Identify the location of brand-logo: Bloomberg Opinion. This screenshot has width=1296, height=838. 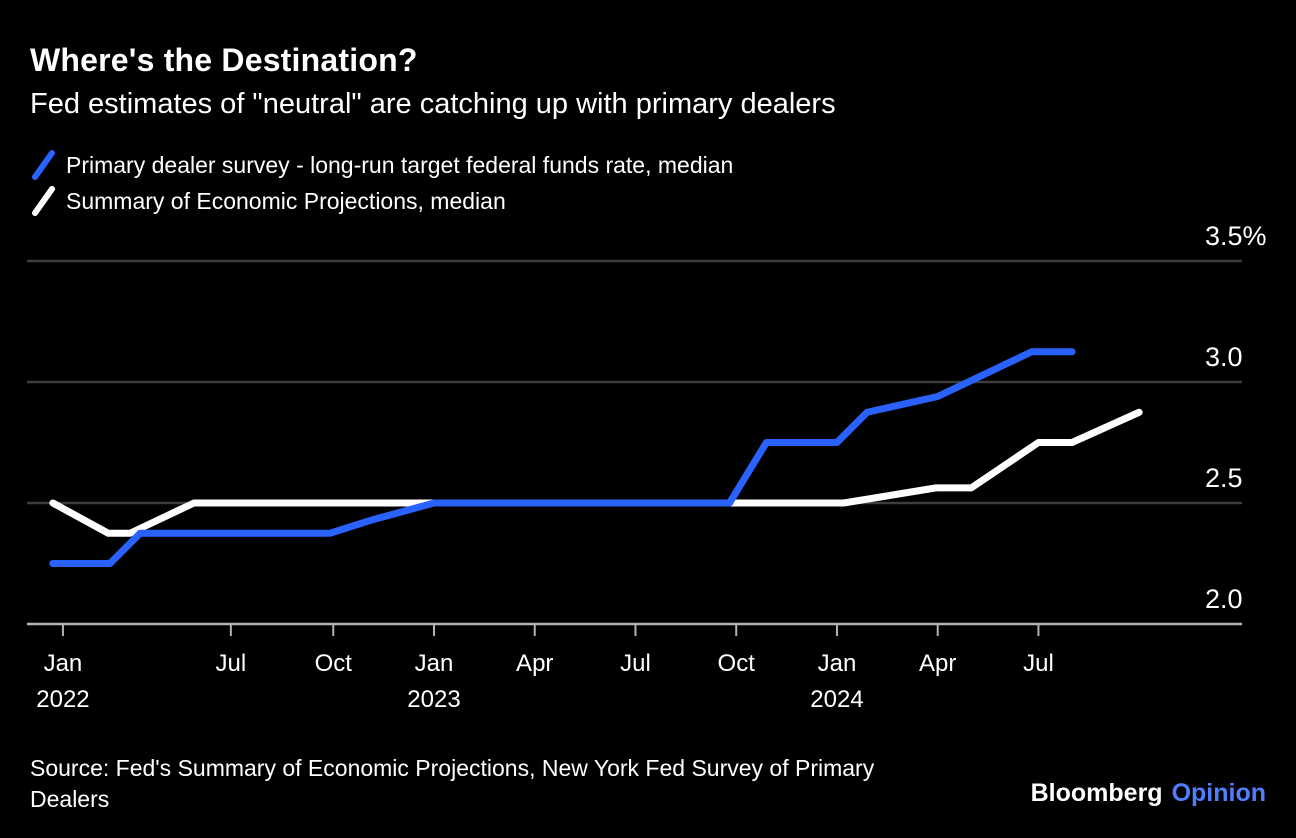
(1148, 793).